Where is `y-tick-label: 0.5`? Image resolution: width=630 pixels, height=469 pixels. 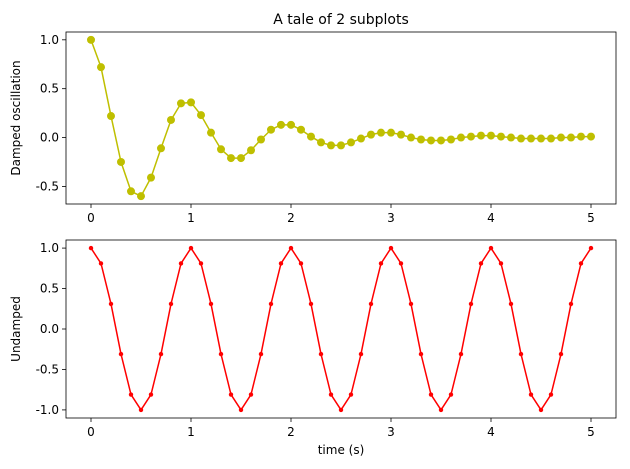
y-tick-label: 0.5 is located at coordinates (49, 89).